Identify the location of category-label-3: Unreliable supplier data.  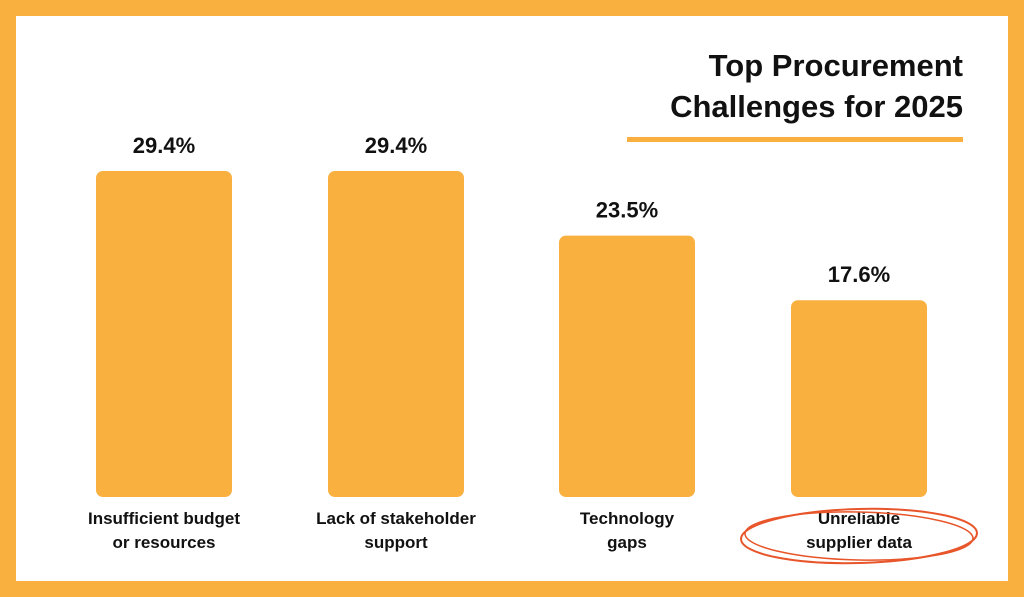
(859, 530).